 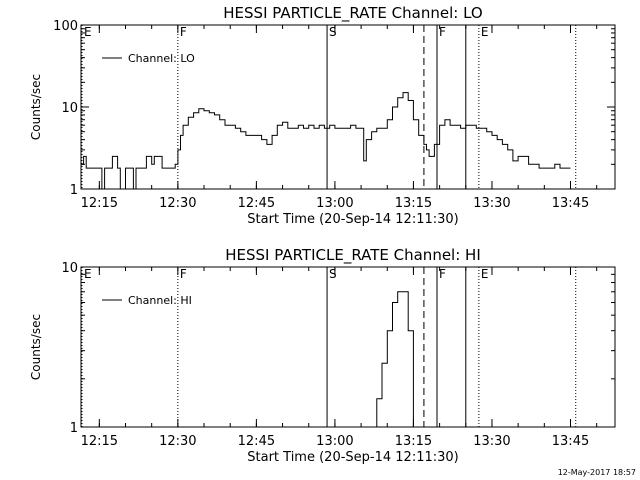 I want to click on chart-title: HESSI PARTICLE_RATE Channel: LO, so click(x=352, y=13).